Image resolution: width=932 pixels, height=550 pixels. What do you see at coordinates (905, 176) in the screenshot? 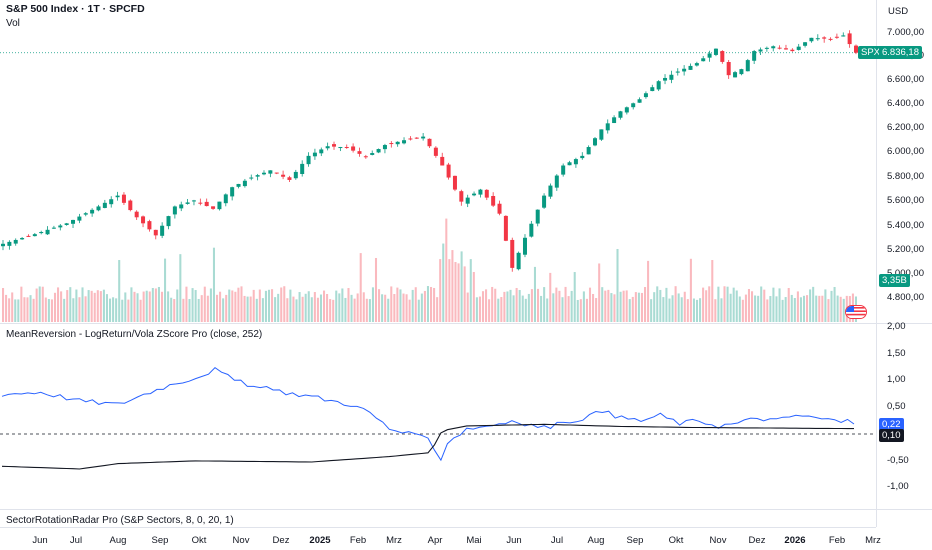
I see `price-tick-label: 5.800,00` at bounding box center [905, 176].